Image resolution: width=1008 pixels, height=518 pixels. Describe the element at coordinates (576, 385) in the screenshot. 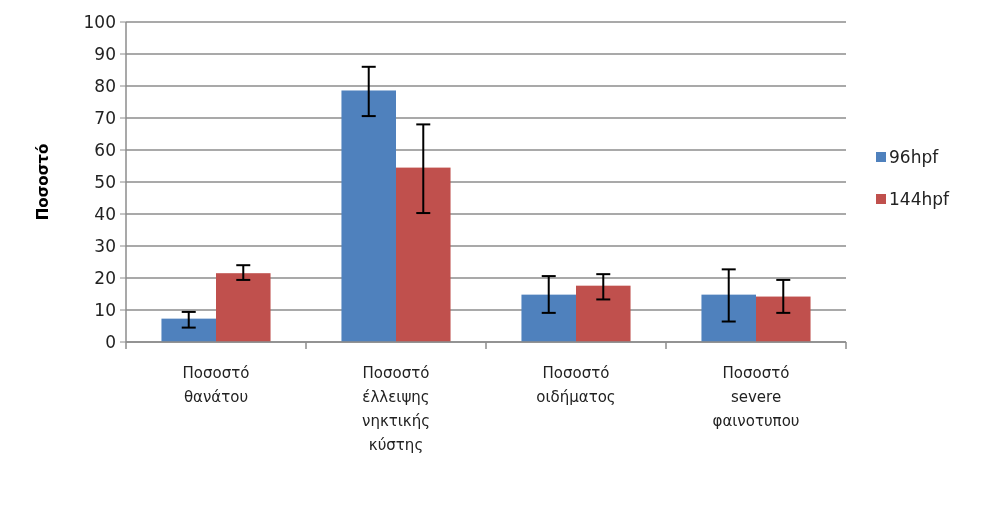

I see `x-tick-label: Ποσοστό οιδήματος` at that location.